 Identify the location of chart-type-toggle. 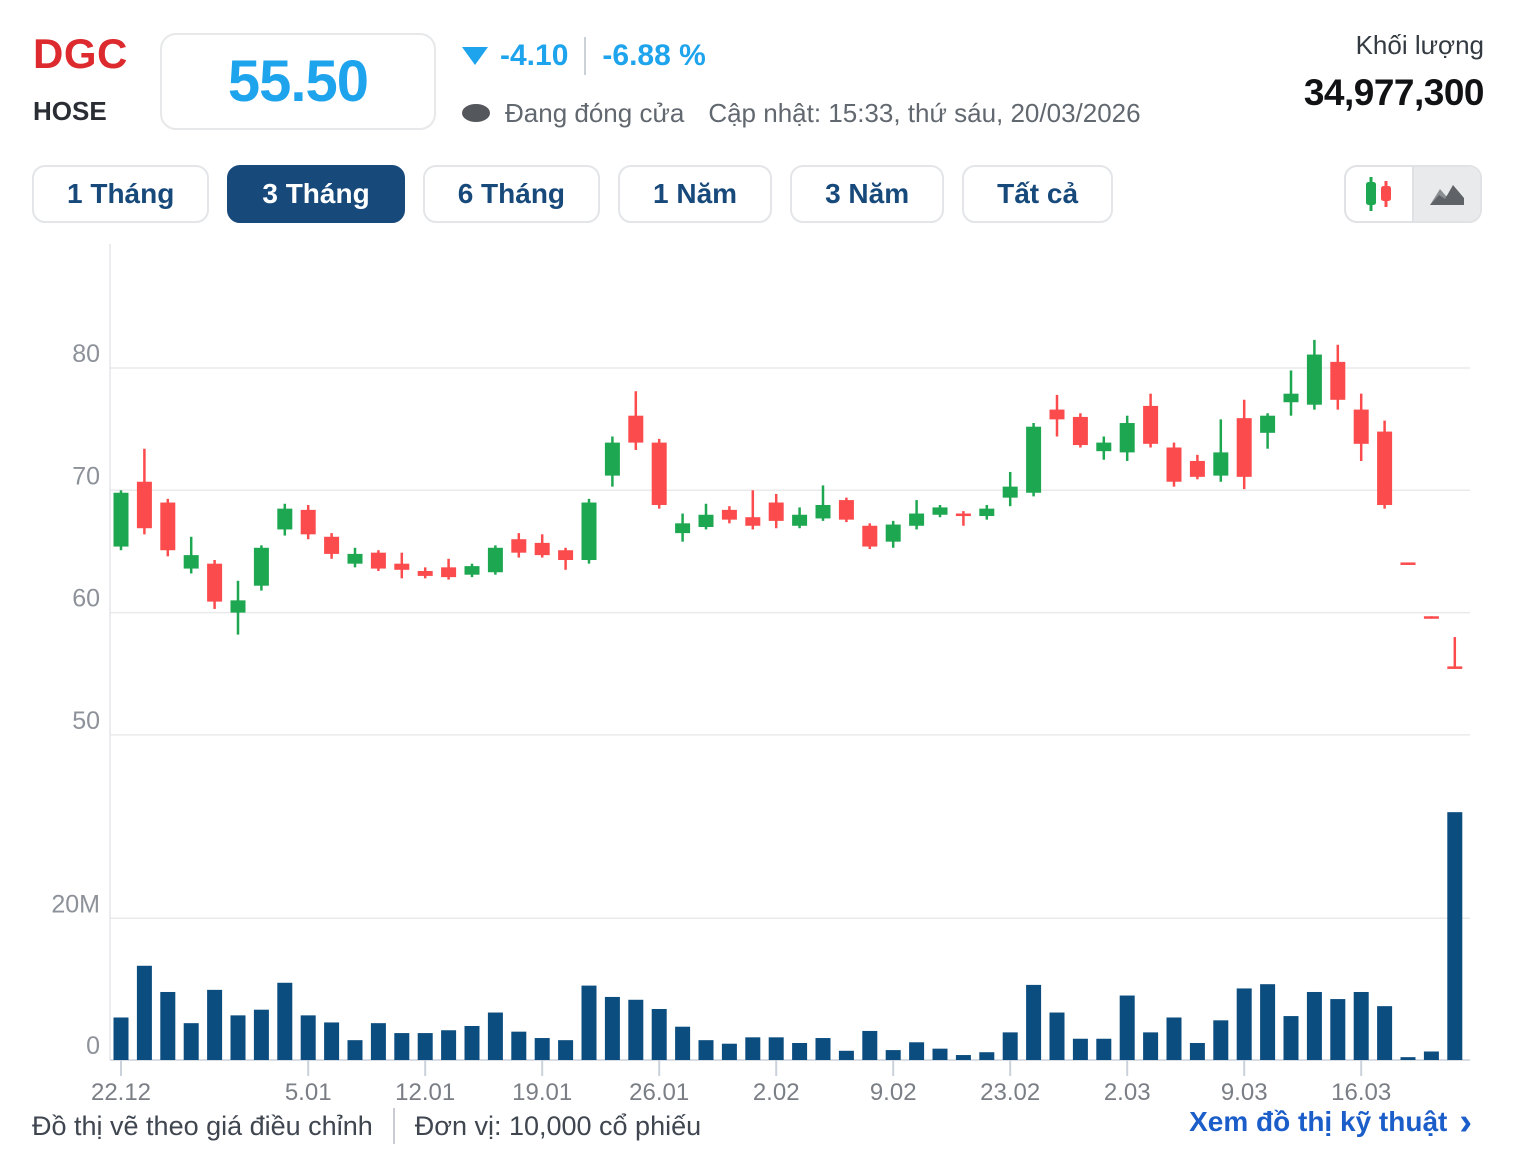
(1413, 194).